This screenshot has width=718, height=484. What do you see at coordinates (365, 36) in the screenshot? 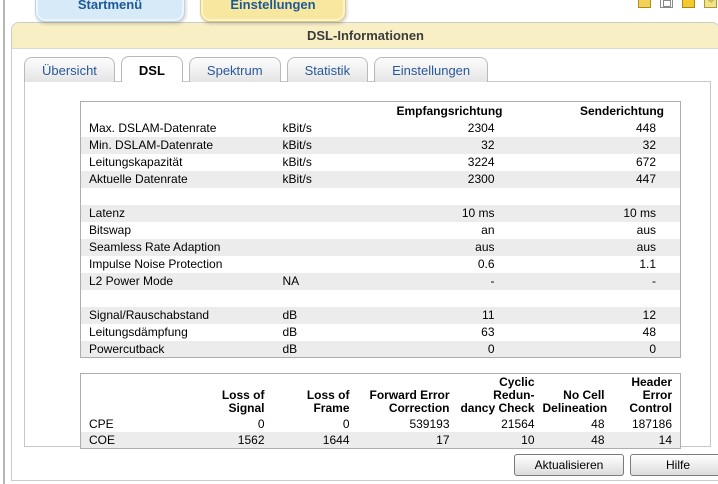
I see `page-title: DSL-Informationen` at bounding box center [365, 36].